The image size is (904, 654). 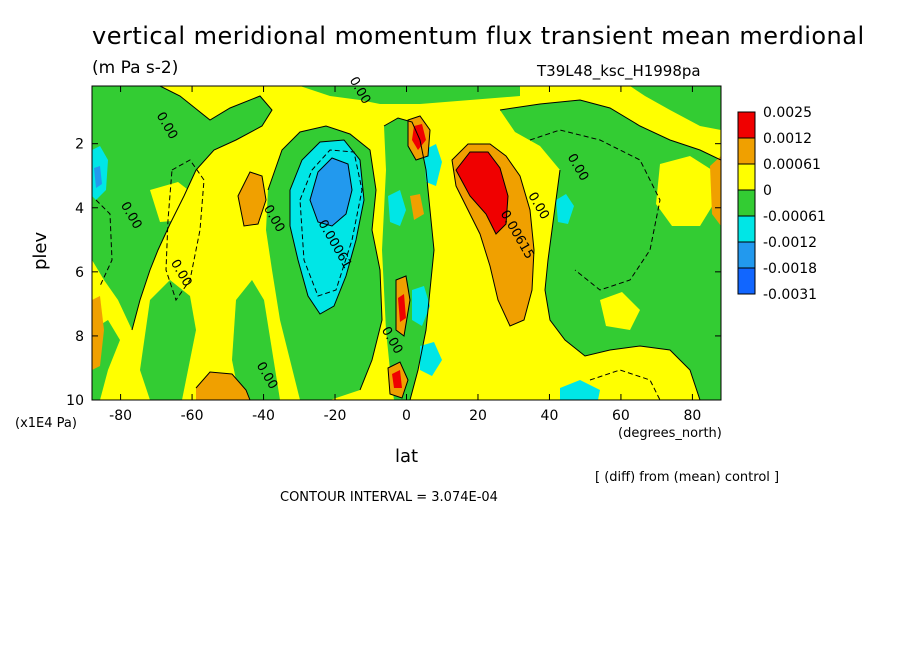 What do you see at coordinates (767, 191) in the screenshot?
I see `legend-level-label: 0` at bounding box center [767, 191].